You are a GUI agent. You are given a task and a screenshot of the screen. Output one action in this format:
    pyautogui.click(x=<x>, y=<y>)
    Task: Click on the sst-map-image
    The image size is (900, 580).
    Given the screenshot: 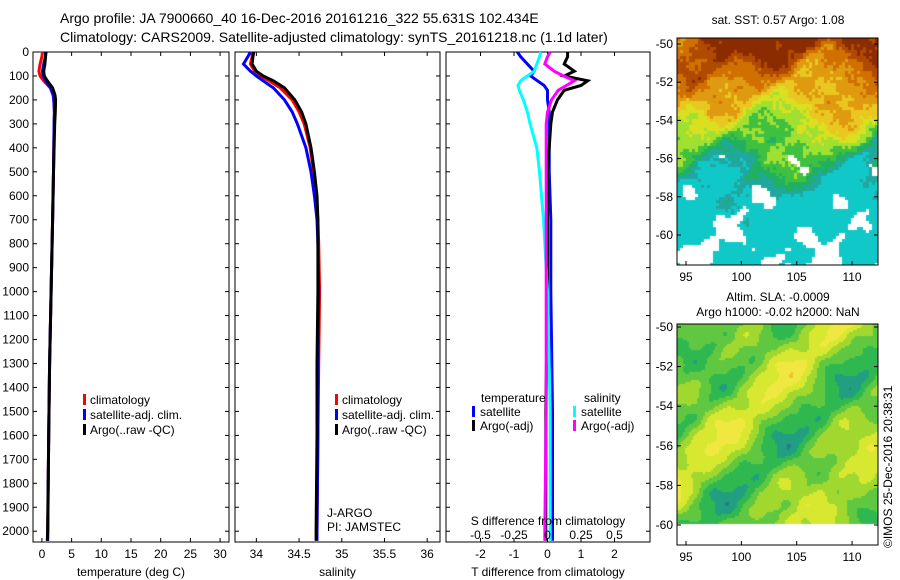 What is the action you would take?
    pyautogui.click(x=777, y=151)
    